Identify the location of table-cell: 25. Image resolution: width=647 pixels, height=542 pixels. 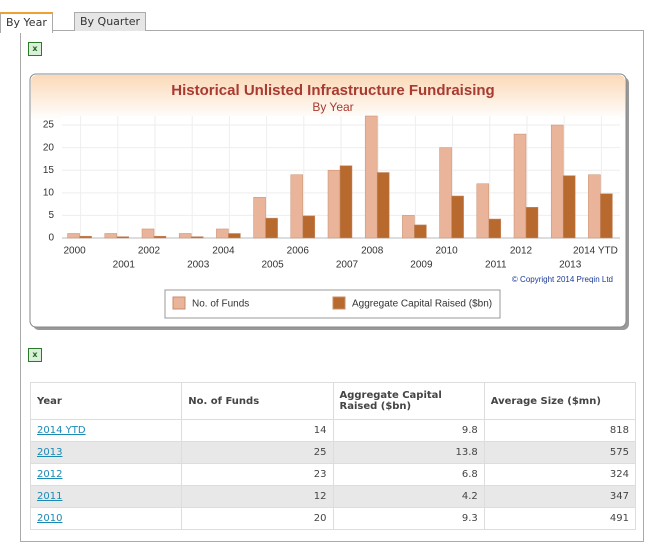
(257, 452).